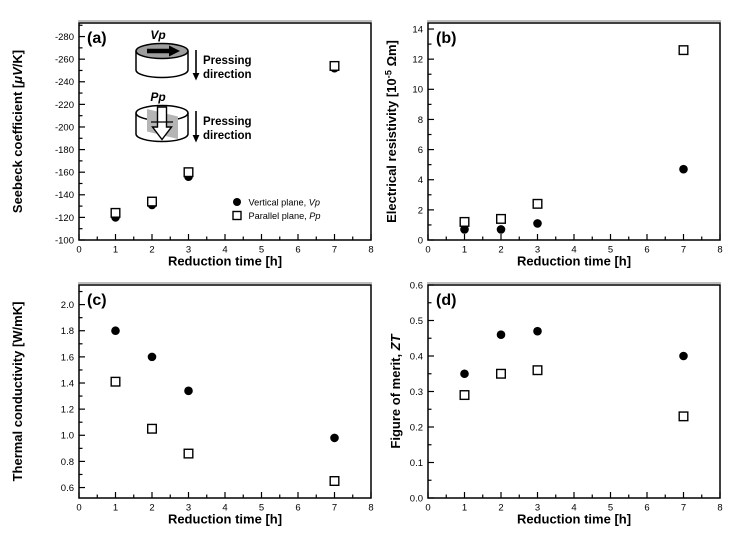 This screenshot has width=745, height=557. What do you see at coordinates (285, 216) in the screenshot?
I see `legend-label: Parallel plane, Pp` at bounding box center [285, 216].